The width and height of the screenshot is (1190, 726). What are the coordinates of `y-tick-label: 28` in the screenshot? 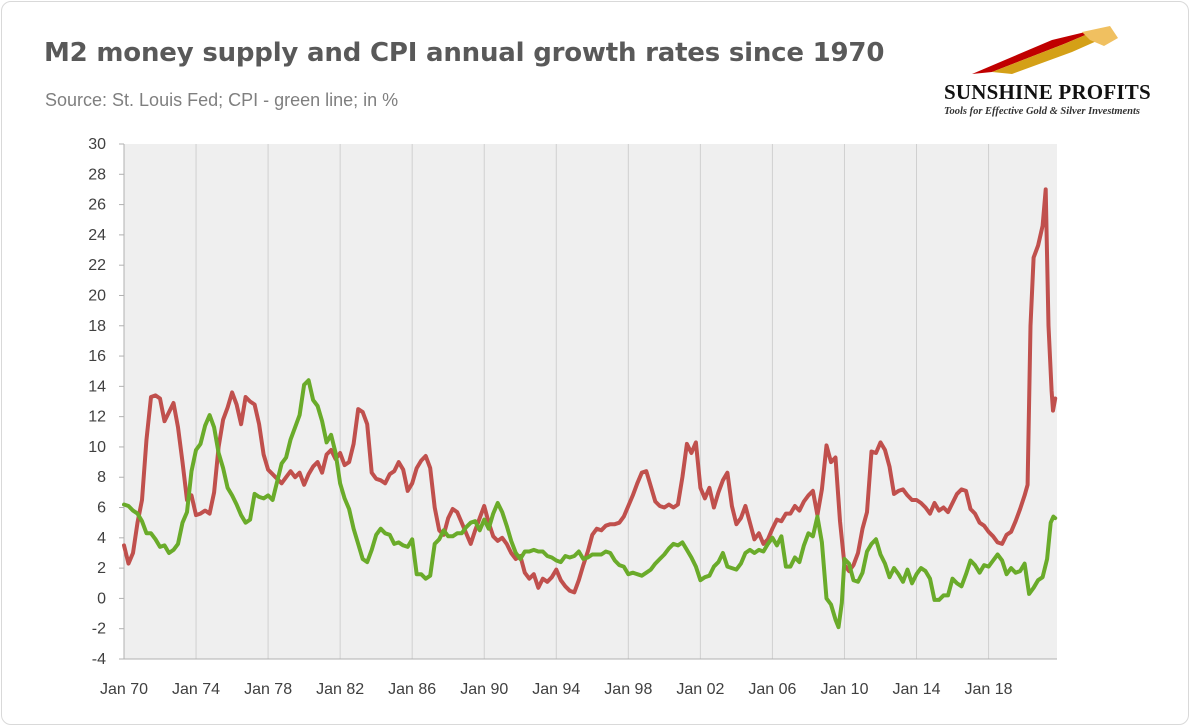 It's located at (97, 174).